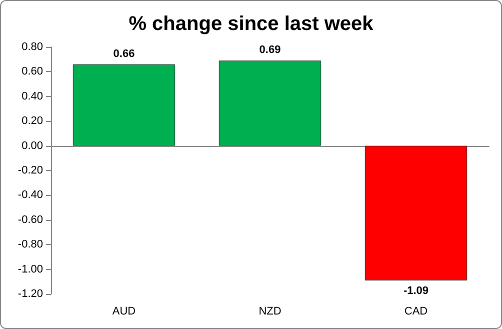  What do you see at coordinates (30, 294) in the screenshot?
I see `y-tick-label: -1.20` at bounding box center [30, 294].